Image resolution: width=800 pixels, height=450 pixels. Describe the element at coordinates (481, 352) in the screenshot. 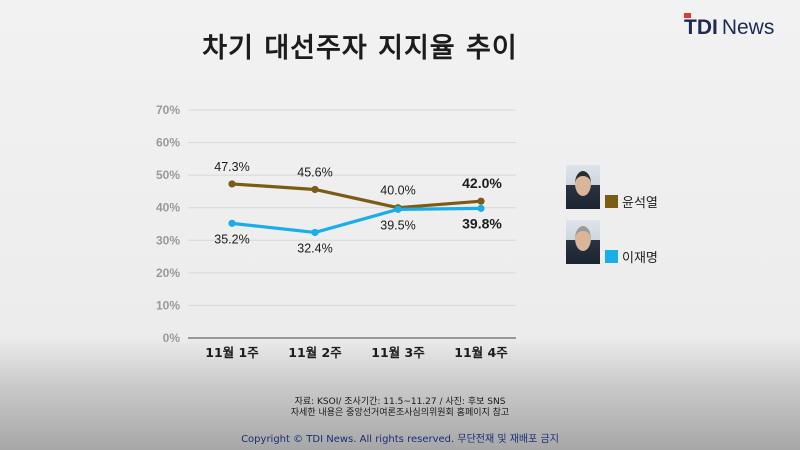

I see `x-tick-label: 11월 4주` at that location.